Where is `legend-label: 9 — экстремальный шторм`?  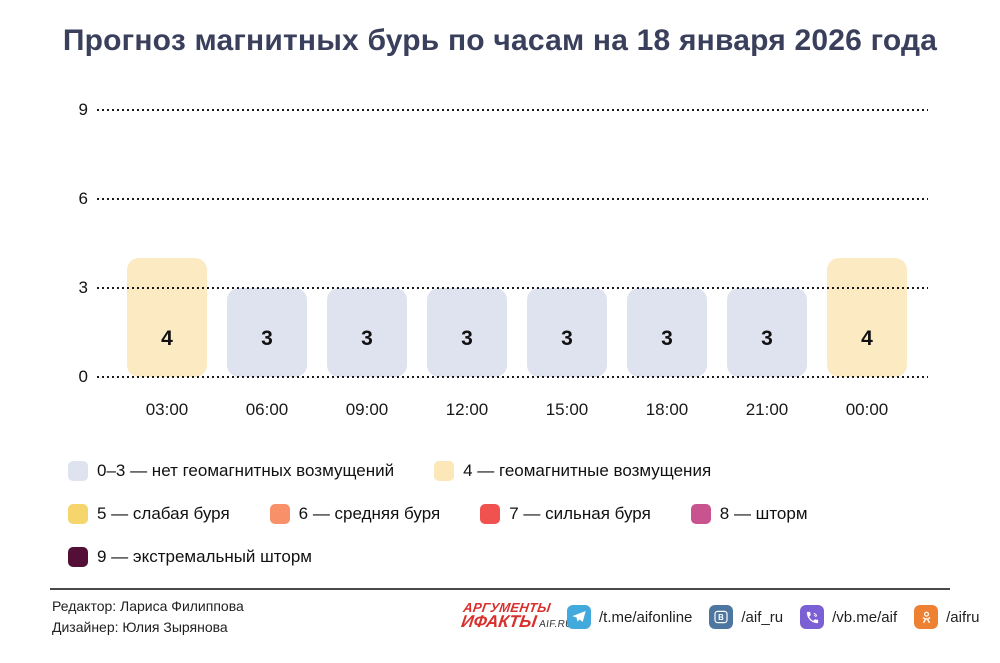
legend-label: 9 — экстремальный шторм is located at coordinates (204, 556).